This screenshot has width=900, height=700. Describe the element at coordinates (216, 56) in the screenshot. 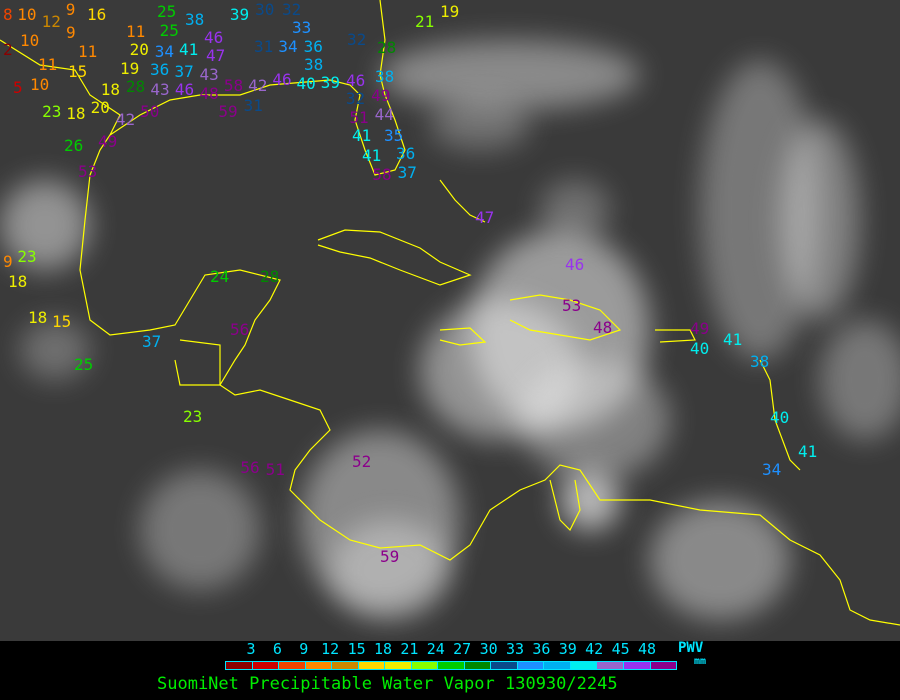

I see `station-pwv-value: 47` at that location.